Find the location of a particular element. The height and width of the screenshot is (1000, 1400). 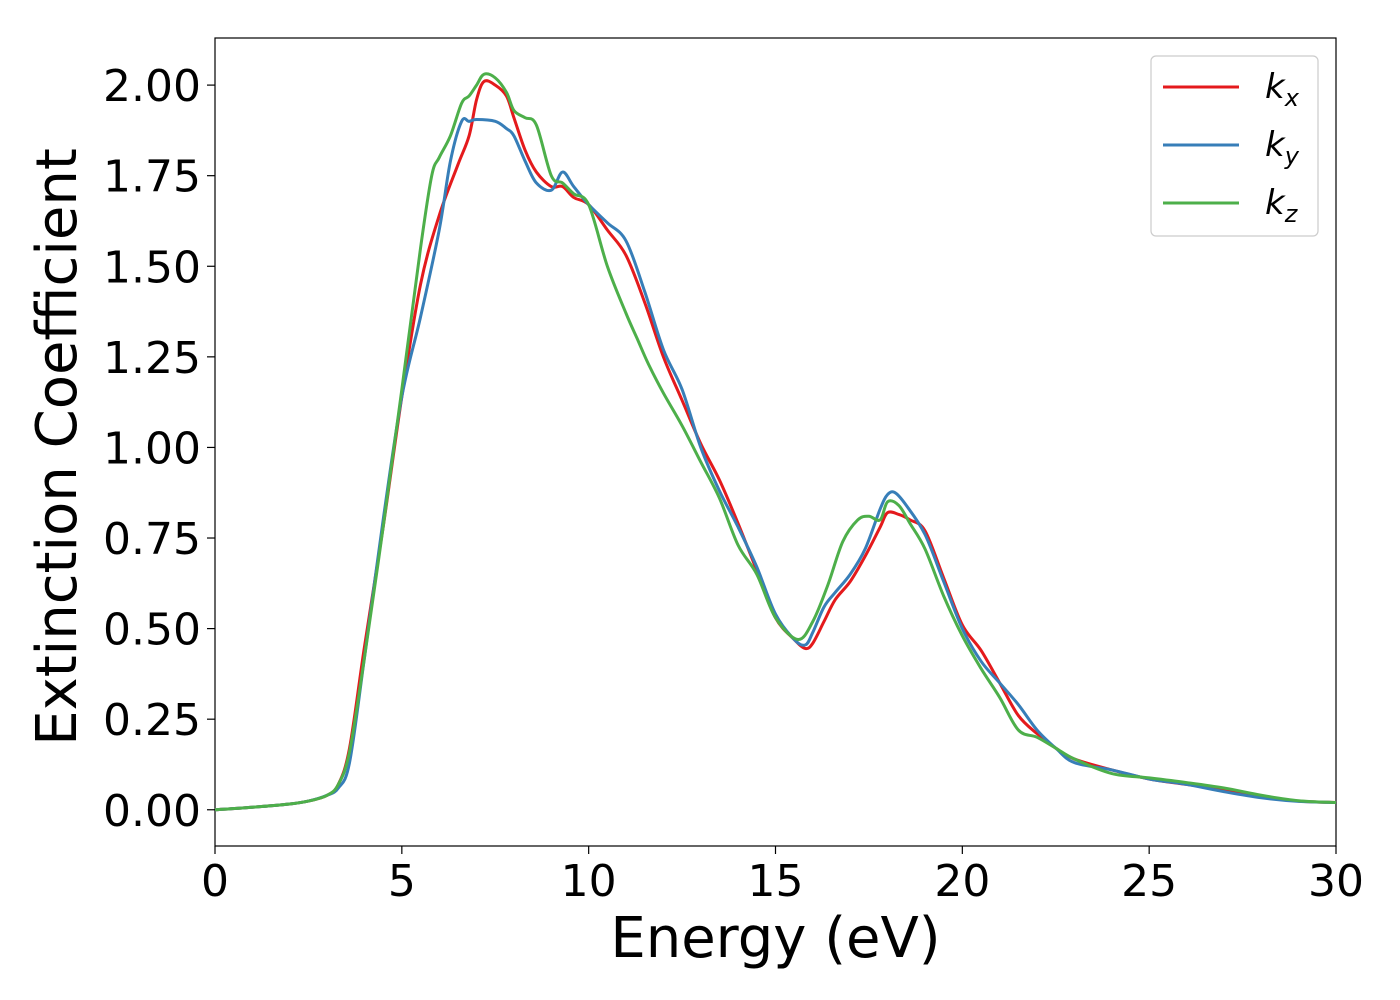

legend-label-kz: kz is located at coordinates (1282, 205).